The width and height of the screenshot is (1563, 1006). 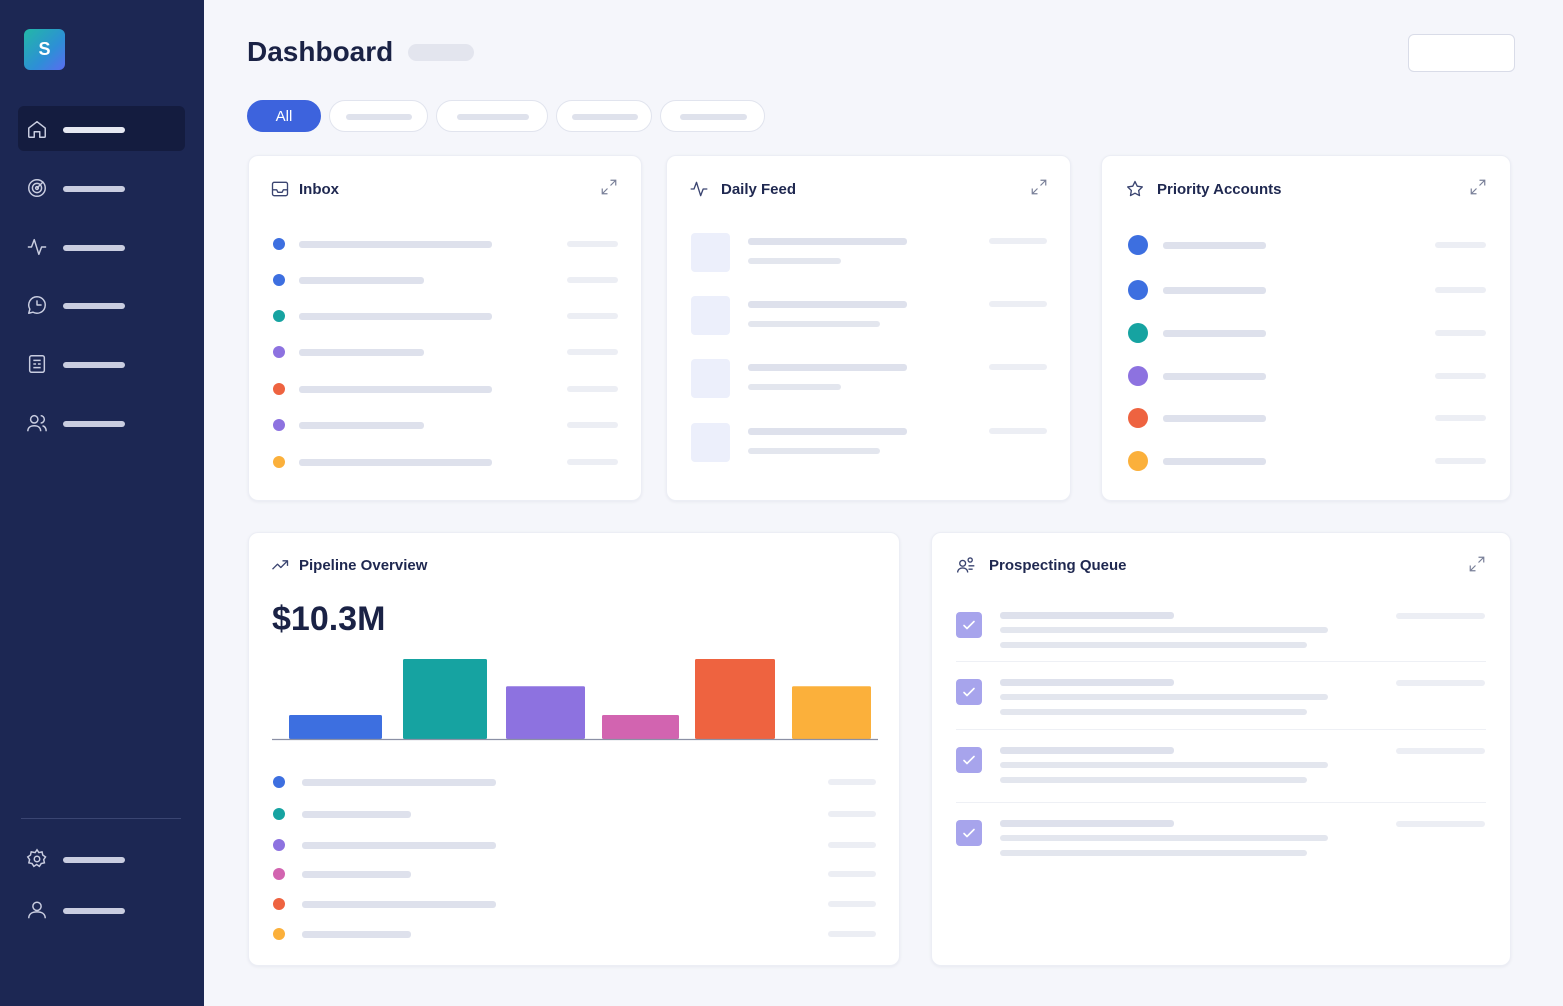 What do you see at coordinates (1461, 53) in the screenshot?
I see `header-action-button` at bounding box center [1461, 53].